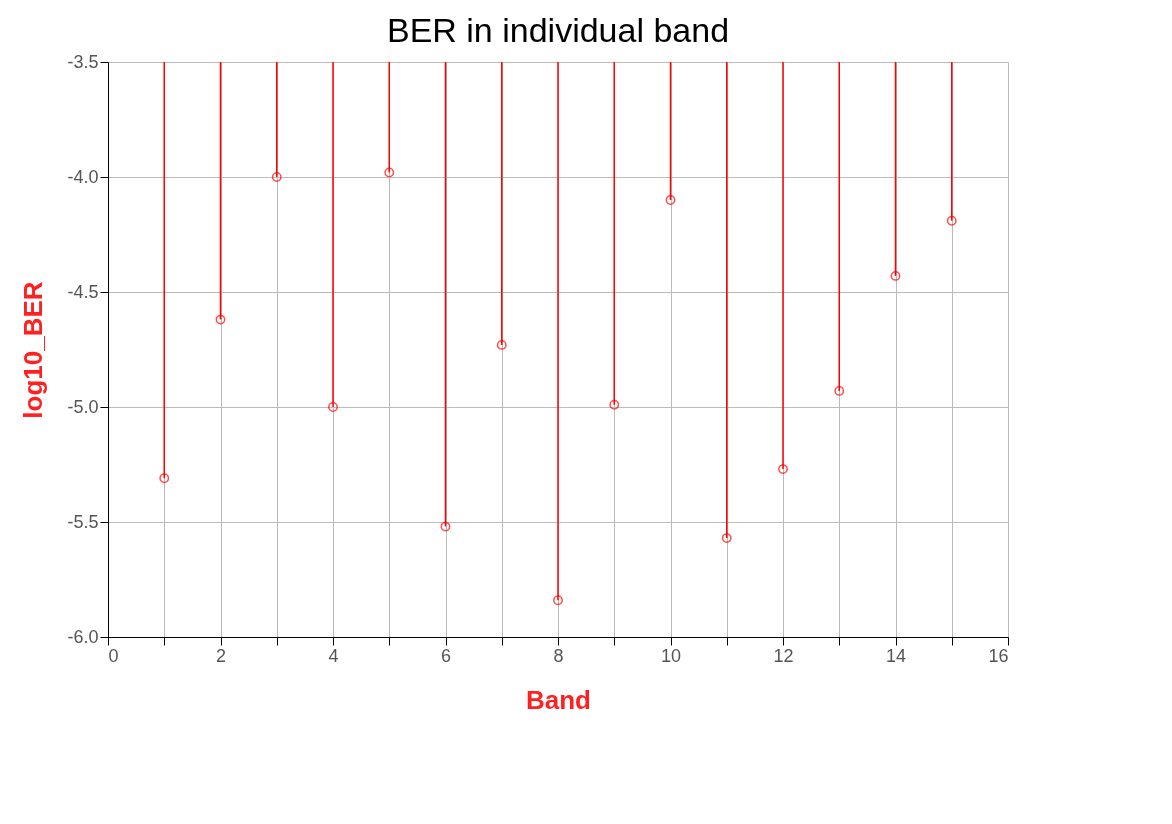 This screenshot has height=824, width=1172. Describe the element at coordinates (221, 655) in the screenshot. I see `x-tick-label: 2` at that location.